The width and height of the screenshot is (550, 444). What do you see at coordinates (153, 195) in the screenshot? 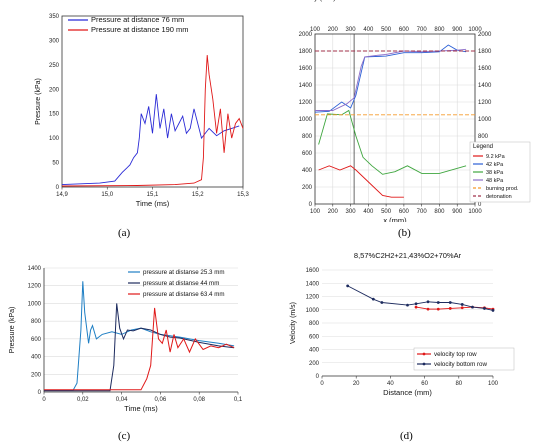
I see `x-tick-label: 15,1` at bounding box center [153, 195].